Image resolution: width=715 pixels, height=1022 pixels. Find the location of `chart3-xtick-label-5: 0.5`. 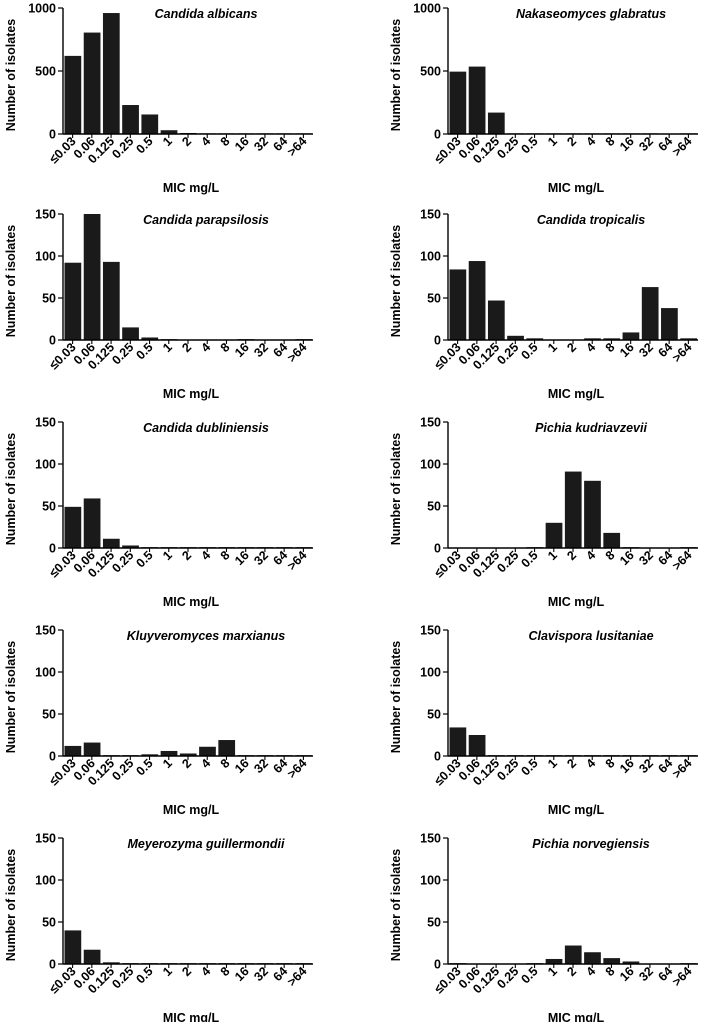

chart3-xtick-label-5: 0.5 is located at coordinates (144, 351).